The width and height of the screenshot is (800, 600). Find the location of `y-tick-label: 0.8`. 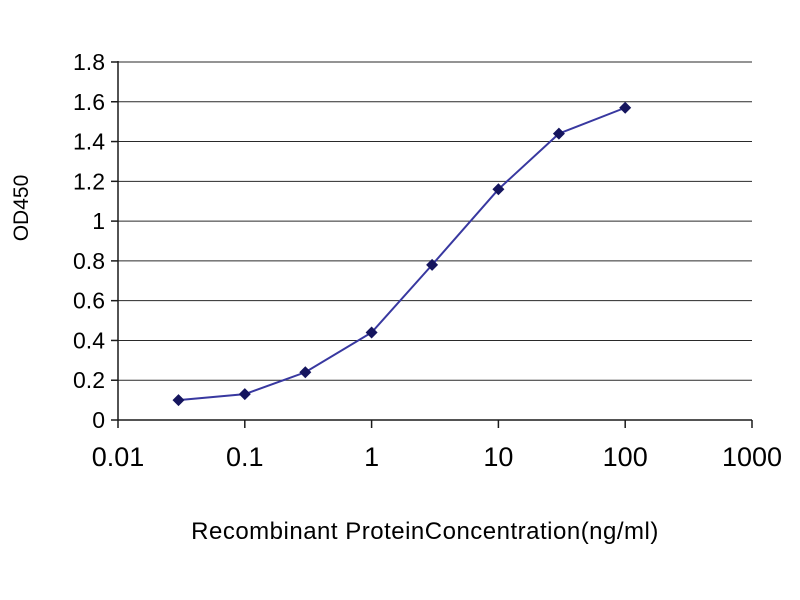

y-tick-label: 0.8 is located at coordinates (89, 261).